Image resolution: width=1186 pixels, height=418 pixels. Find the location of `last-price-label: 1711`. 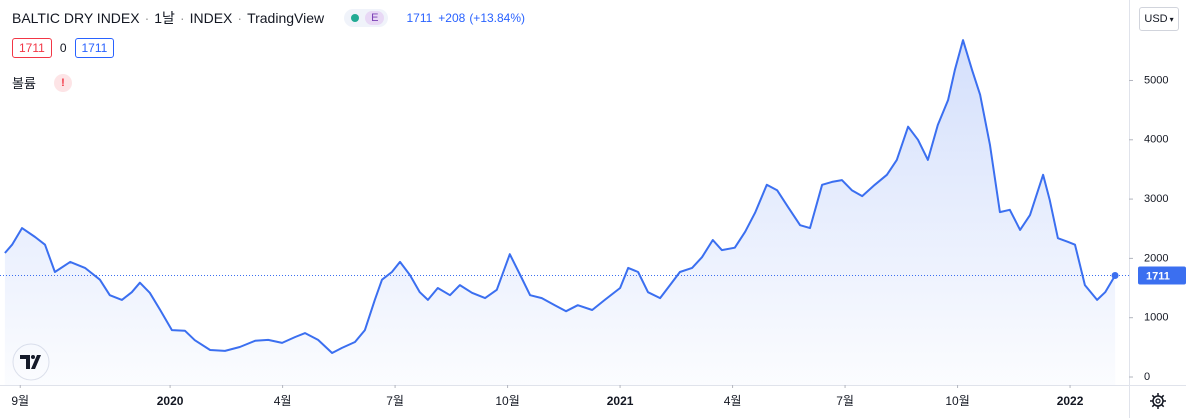

last-price-label: 1711 is located at coordinates (1158, 276).